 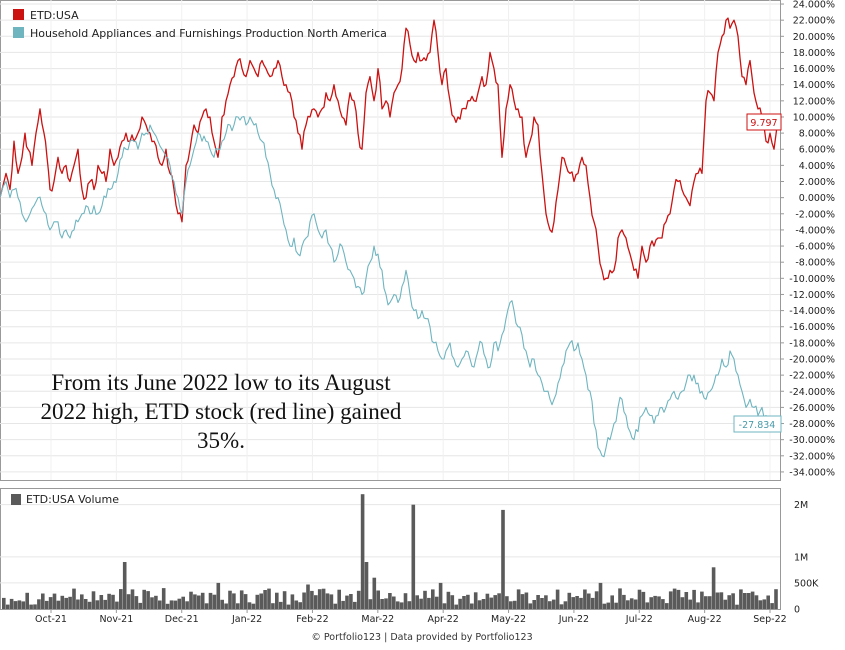 What do you see at coordinates (812, 295) in the screenshot?
I see `y-tick-label: -12.000%` at bounding box center [812, 295].